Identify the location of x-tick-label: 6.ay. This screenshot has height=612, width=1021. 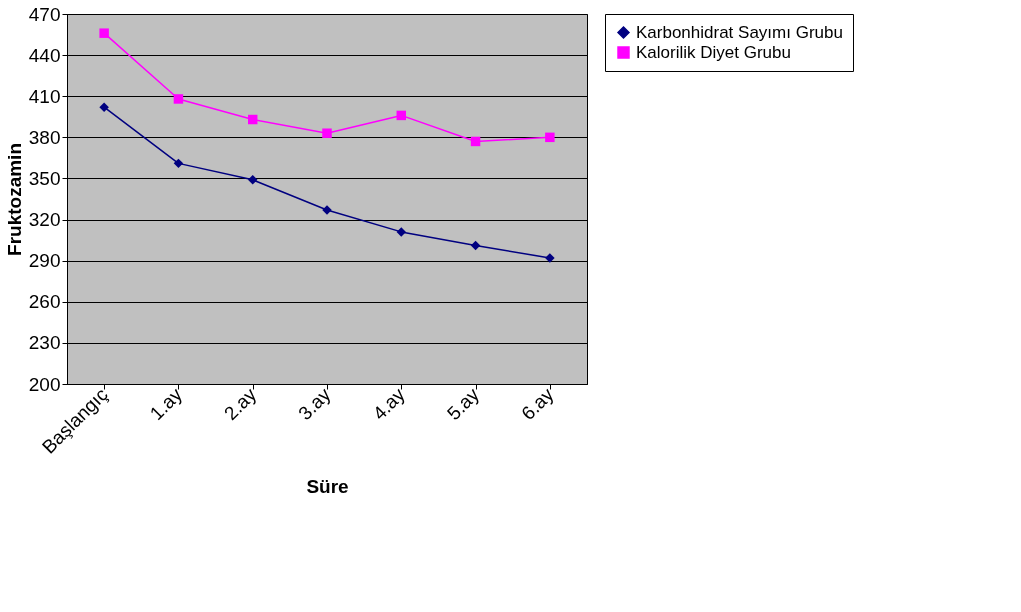
(537, 403).